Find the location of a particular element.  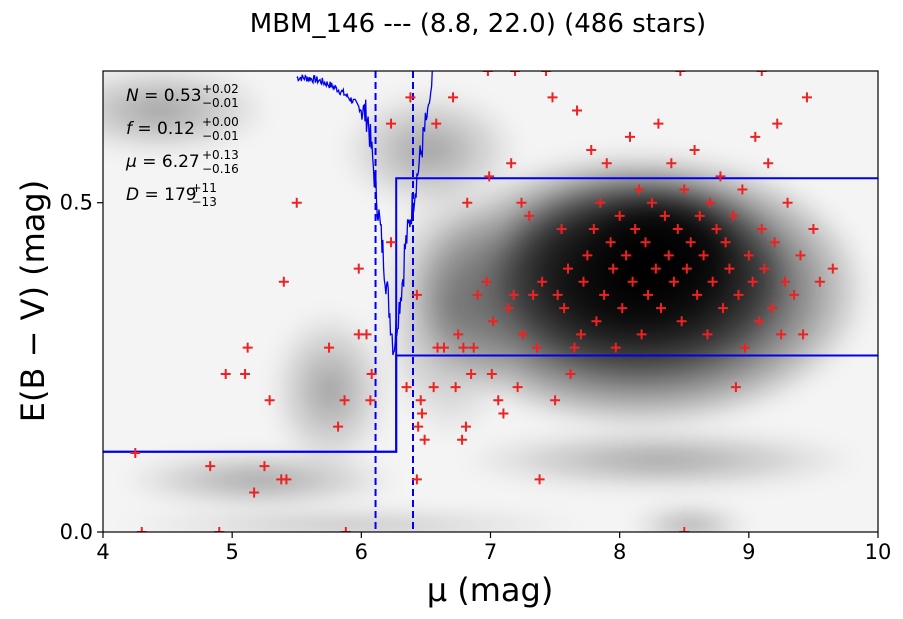

x-tick-label: 6 is located at coordinates (361, 552).